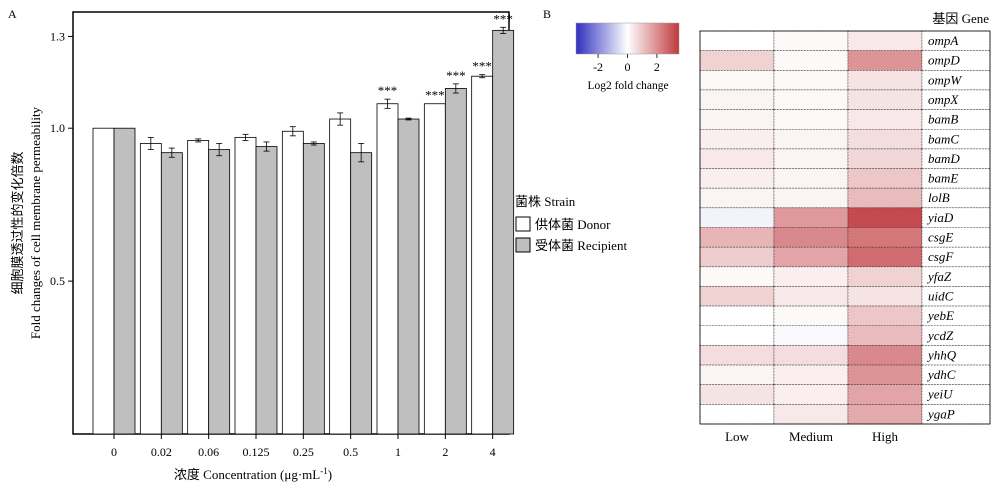 The image size is (1000, 489). I want to click on gene-label: ompD, so click(944, 60).